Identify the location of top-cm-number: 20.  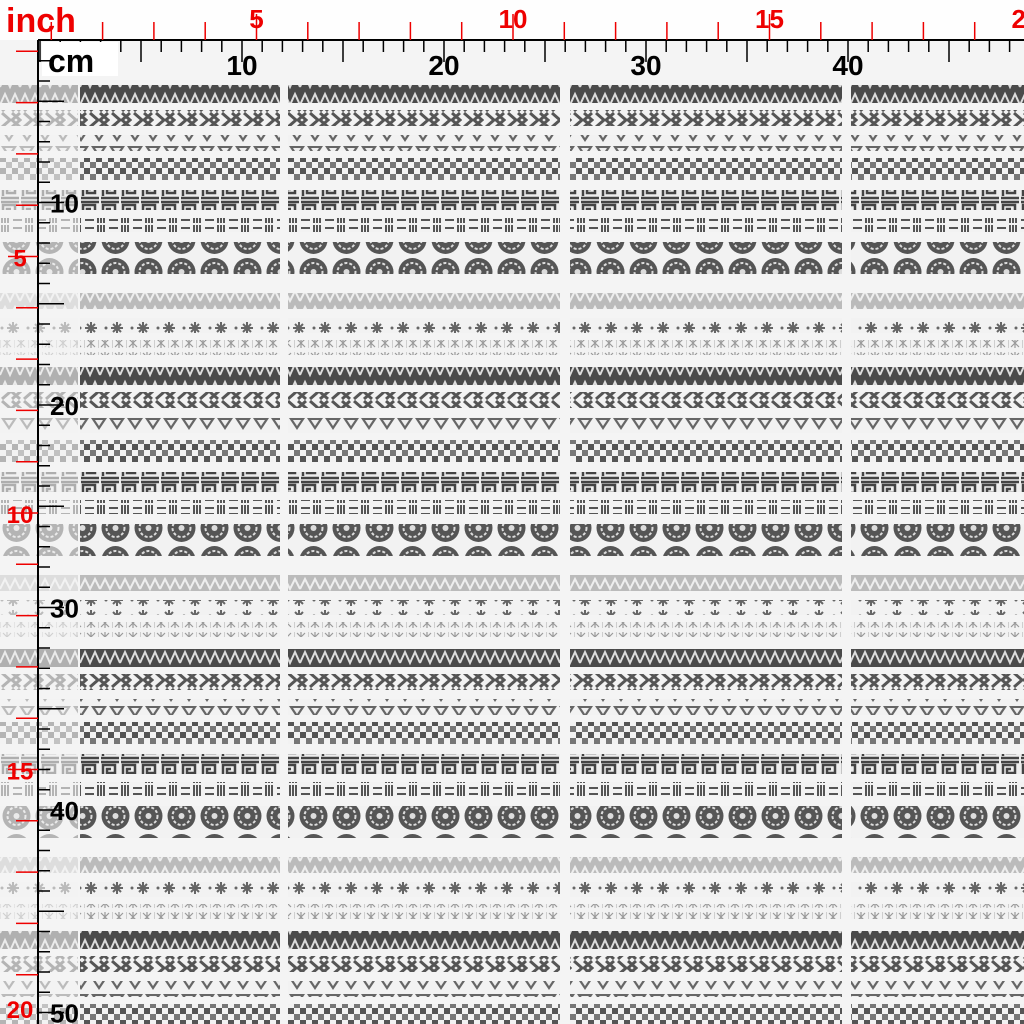
(443, 65).